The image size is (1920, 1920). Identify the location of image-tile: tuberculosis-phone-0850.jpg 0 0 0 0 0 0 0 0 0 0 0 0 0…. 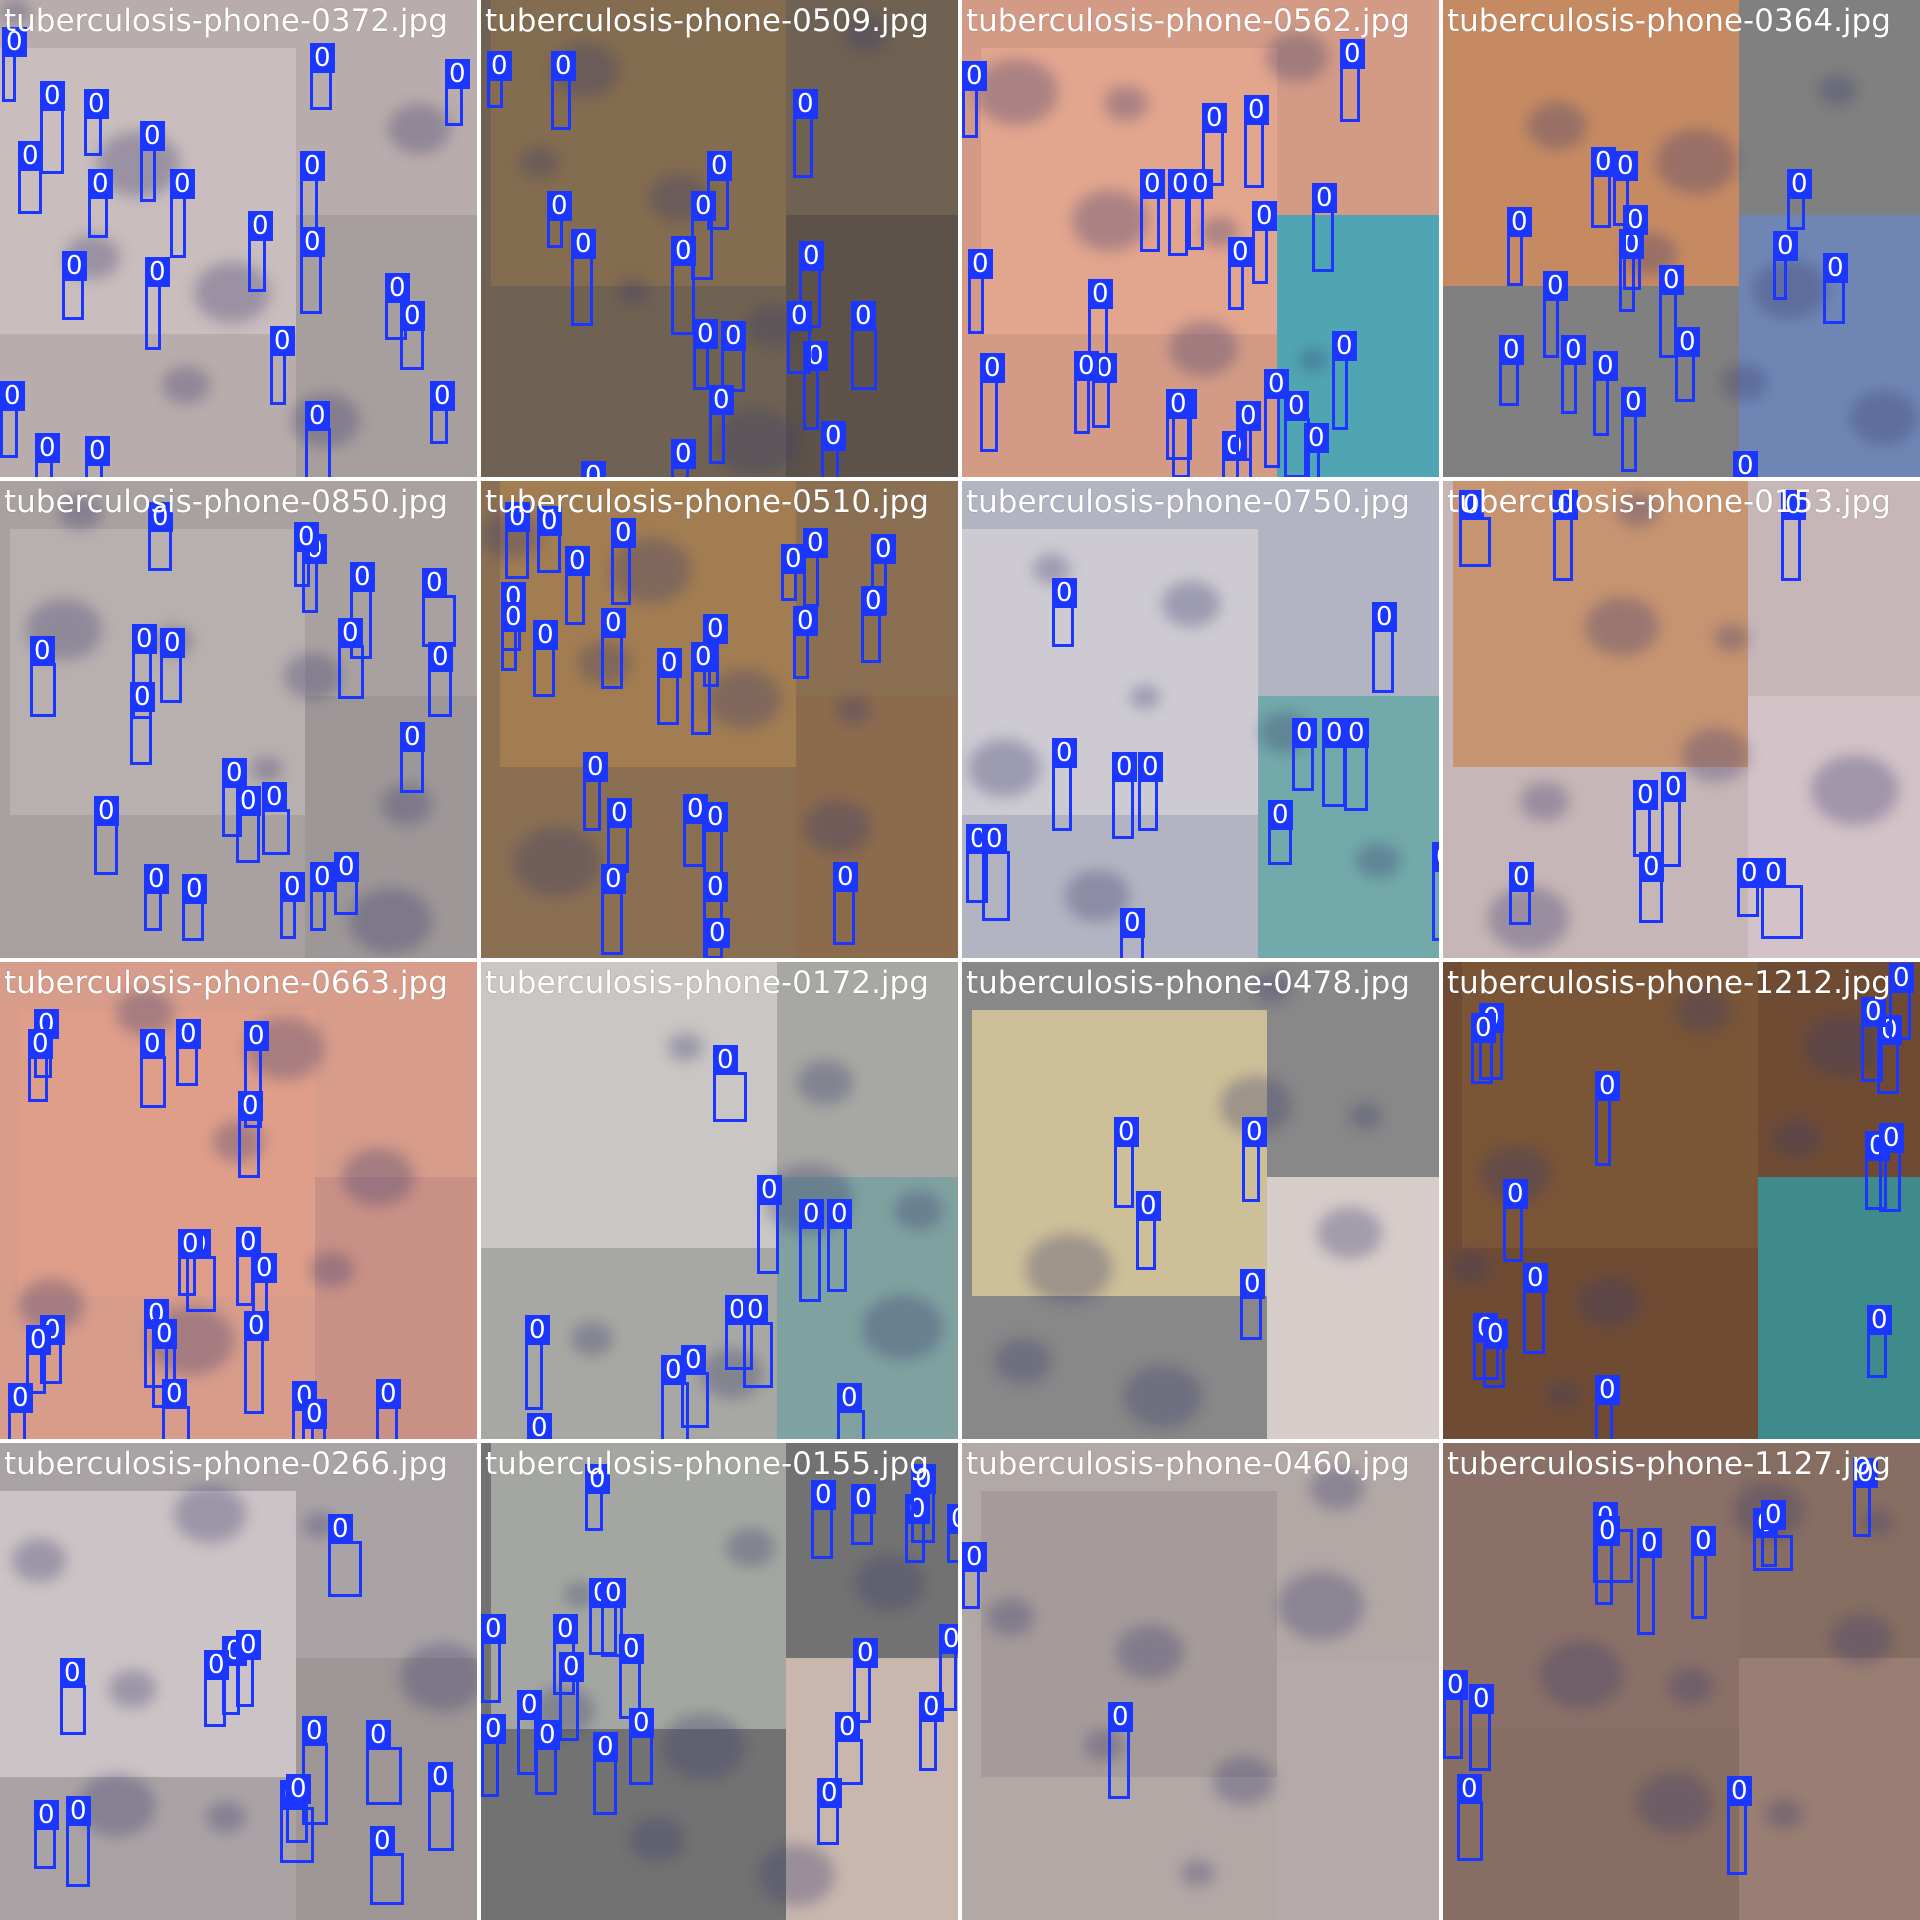
(238, 719).